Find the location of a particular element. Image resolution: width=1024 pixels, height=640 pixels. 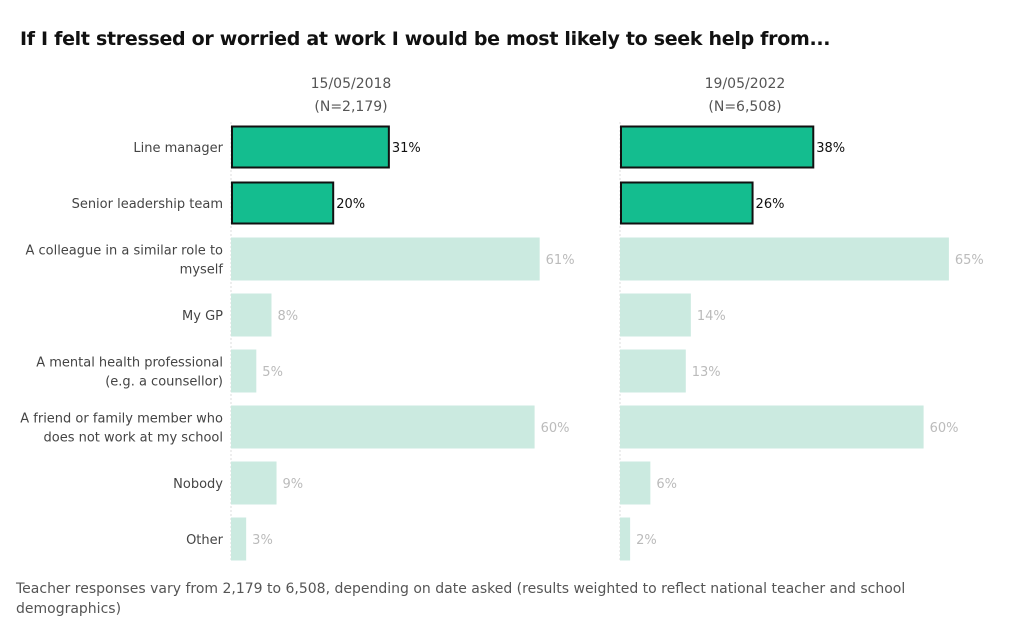

category-label-2-0: A colleague in a similar role to is located at coordinates (124, 251).